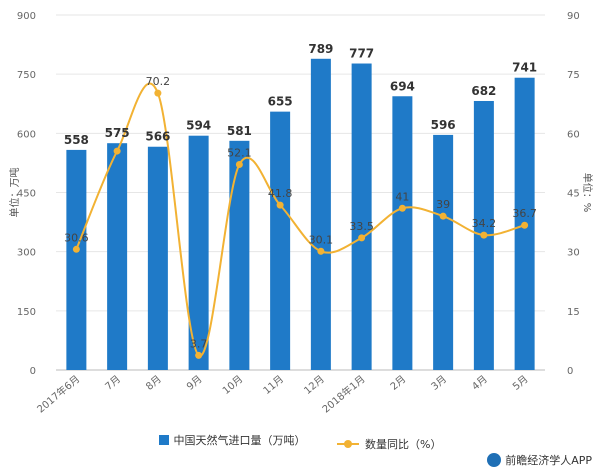 The image size is (600, 472). I want to click on x-category-label: 5月, so click(520, 383).